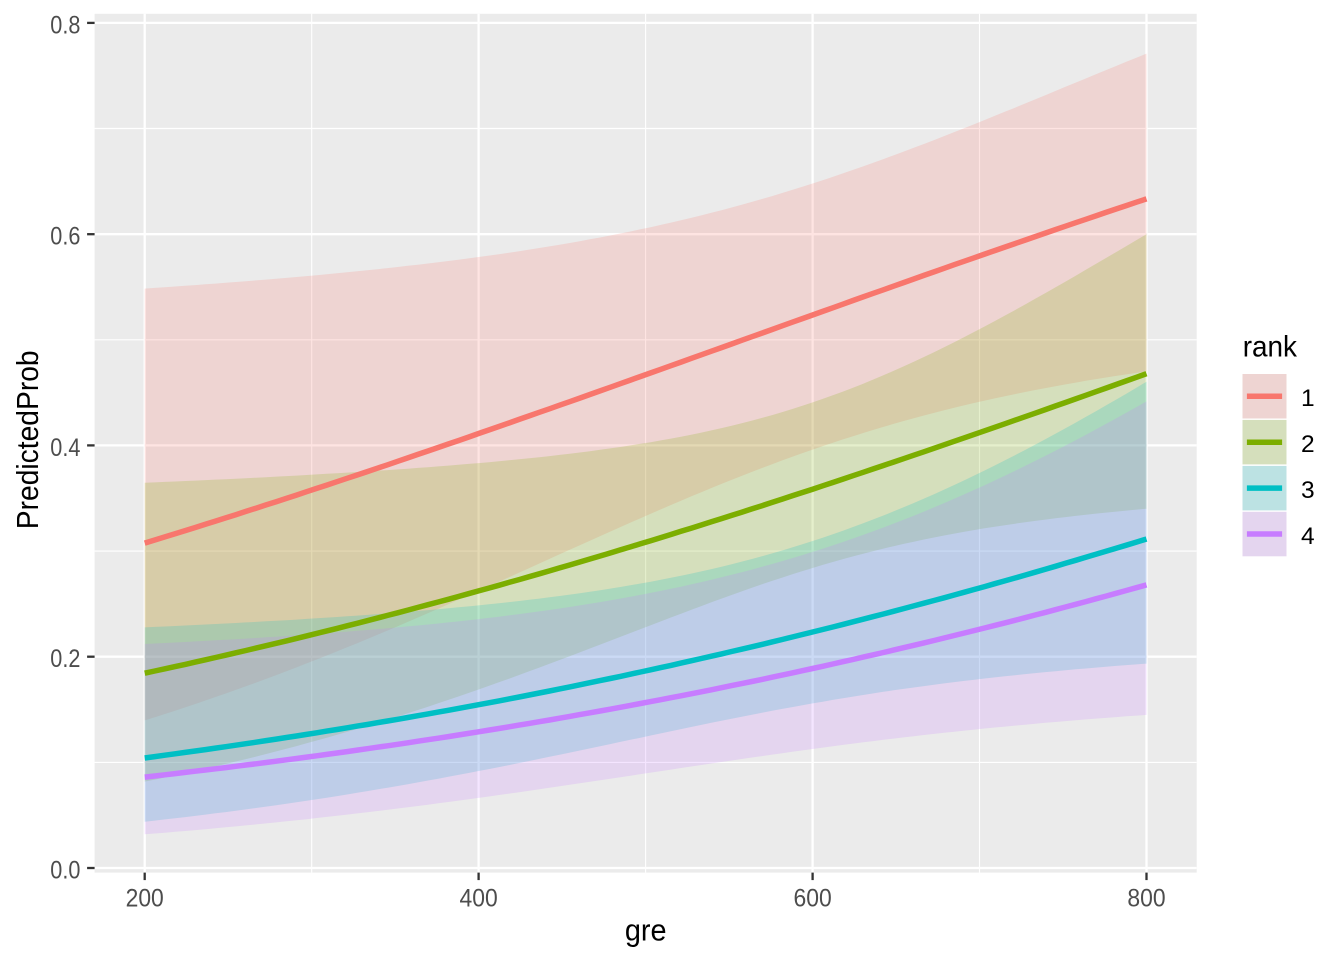  What do you see at coordinates (646, 930) in the screenshot?
I see `svg-text: gre` at bounding box center [646, 930].